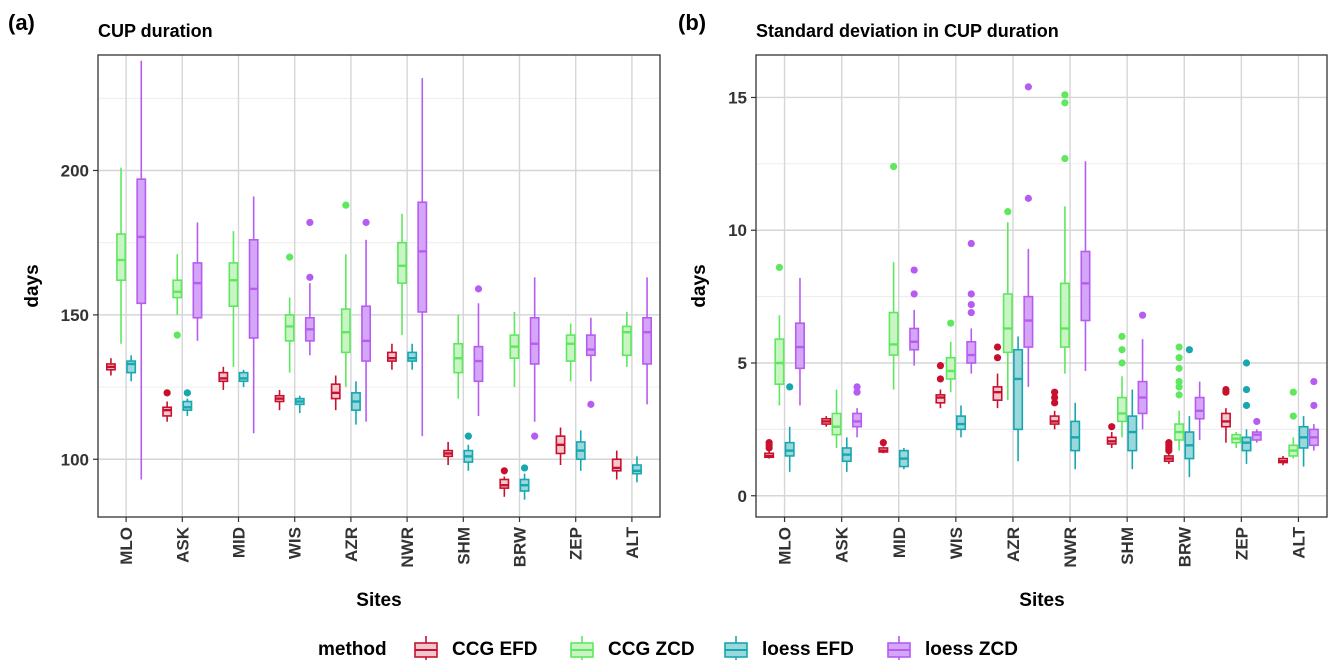 This screenshot has width=1333, height=660. Describe the element at coordinates (651, 649) in the screenshot. I see `legend-label: CCG ZCD` at that location.